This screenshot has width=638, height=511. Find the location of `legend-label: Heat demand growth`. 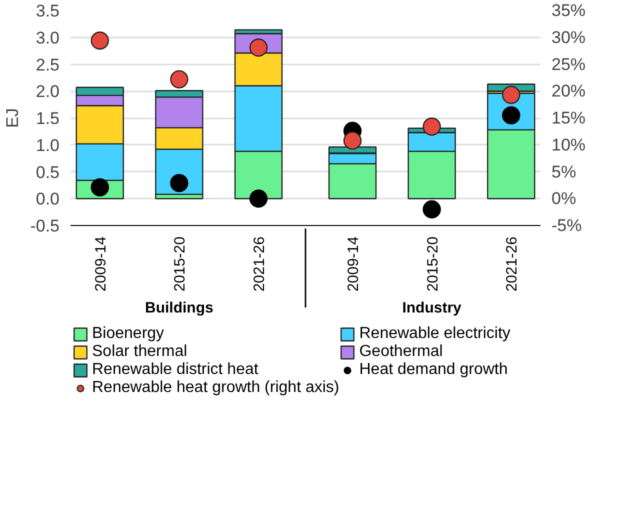

legend-label: Heat demand growth is located at coordinates (433, 370).